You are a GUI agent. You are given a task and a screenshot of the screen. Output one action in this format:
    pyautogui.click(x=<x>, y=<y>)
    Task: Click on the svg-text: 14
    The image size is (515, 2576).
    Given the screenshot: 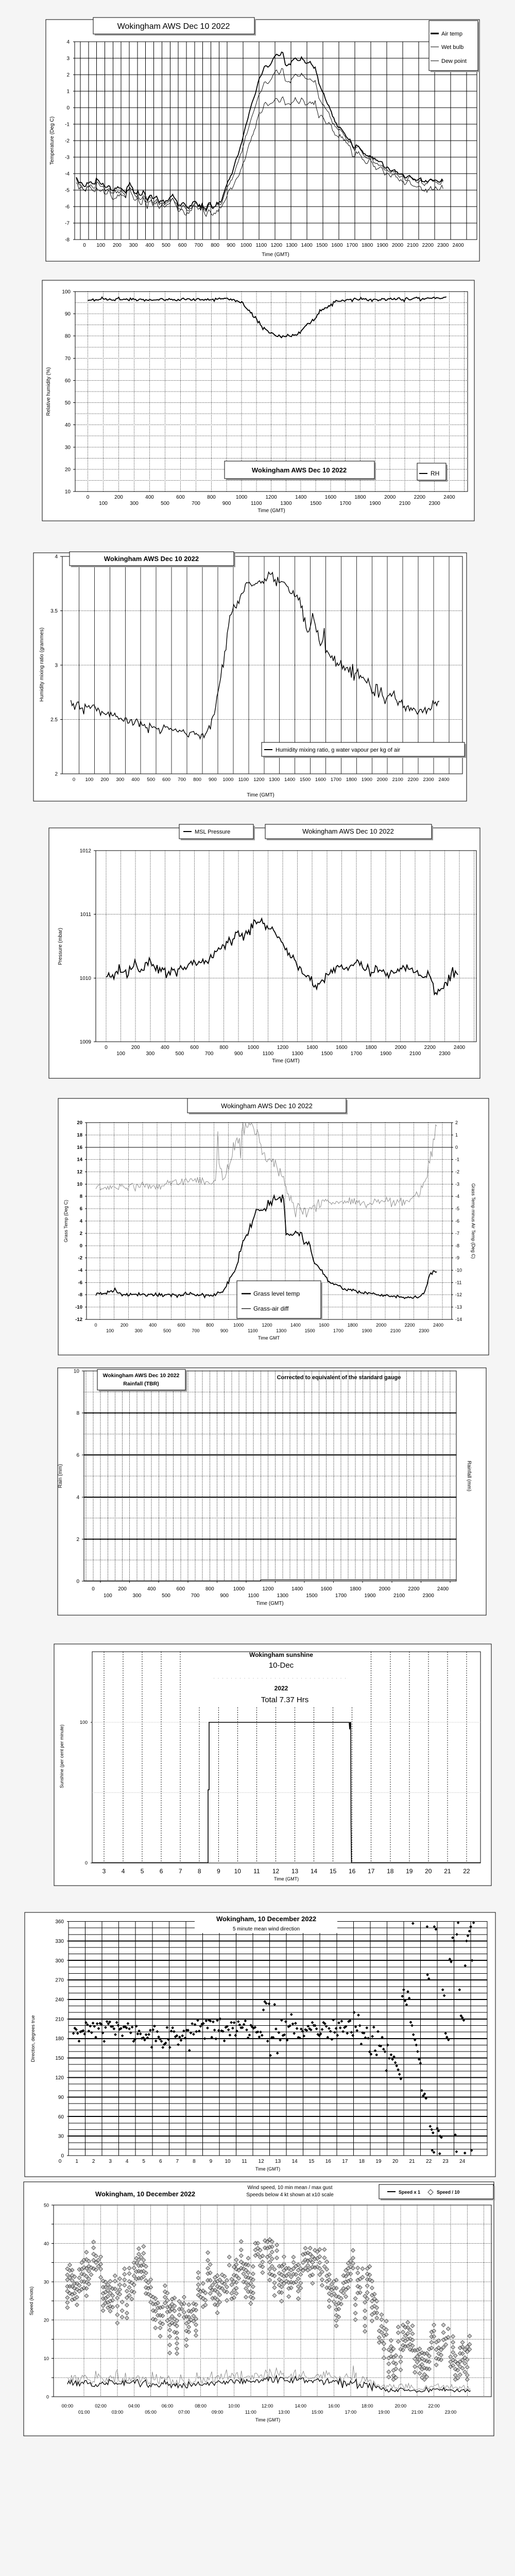 What is the action you would take?
    pyautogui.click(x=295, y=2161)
    